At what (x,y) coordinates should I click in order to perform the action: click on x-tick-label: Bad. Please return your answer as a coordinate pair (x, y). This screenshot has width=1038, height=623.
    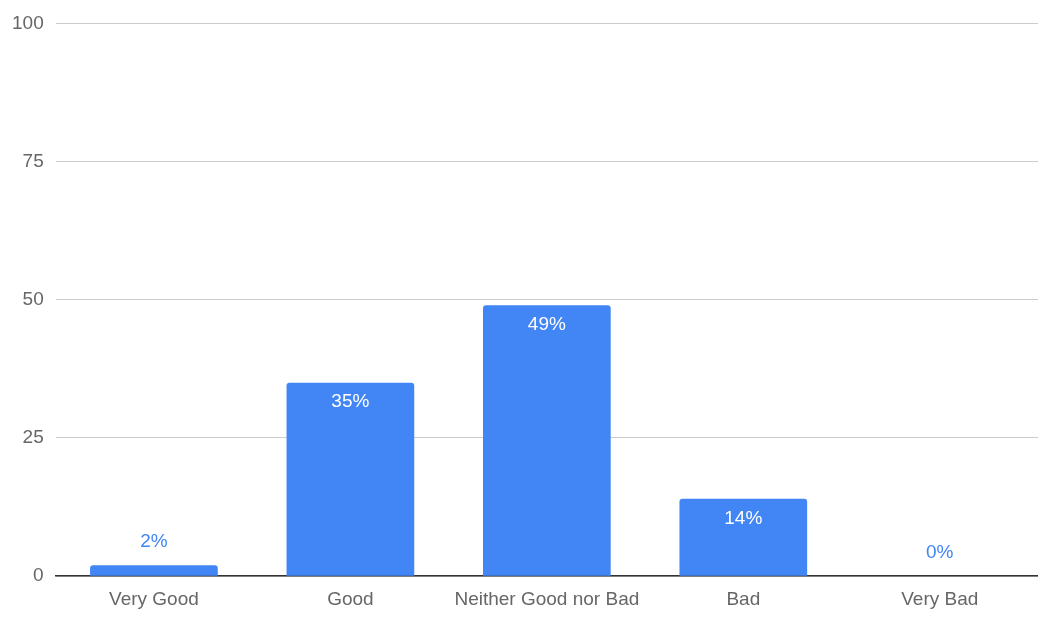
    Looking at the image, I should click on (743, 598).